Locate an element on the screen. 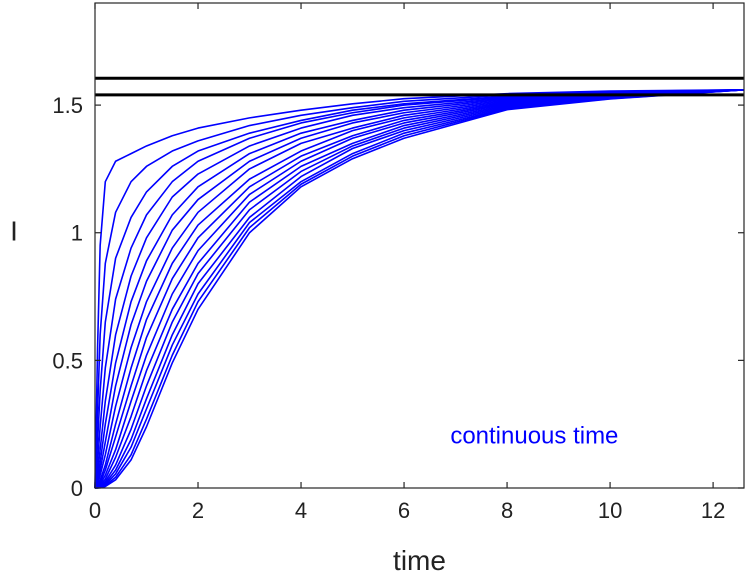  y-tick-label: 0.5 is located at coordinates (67, 360).